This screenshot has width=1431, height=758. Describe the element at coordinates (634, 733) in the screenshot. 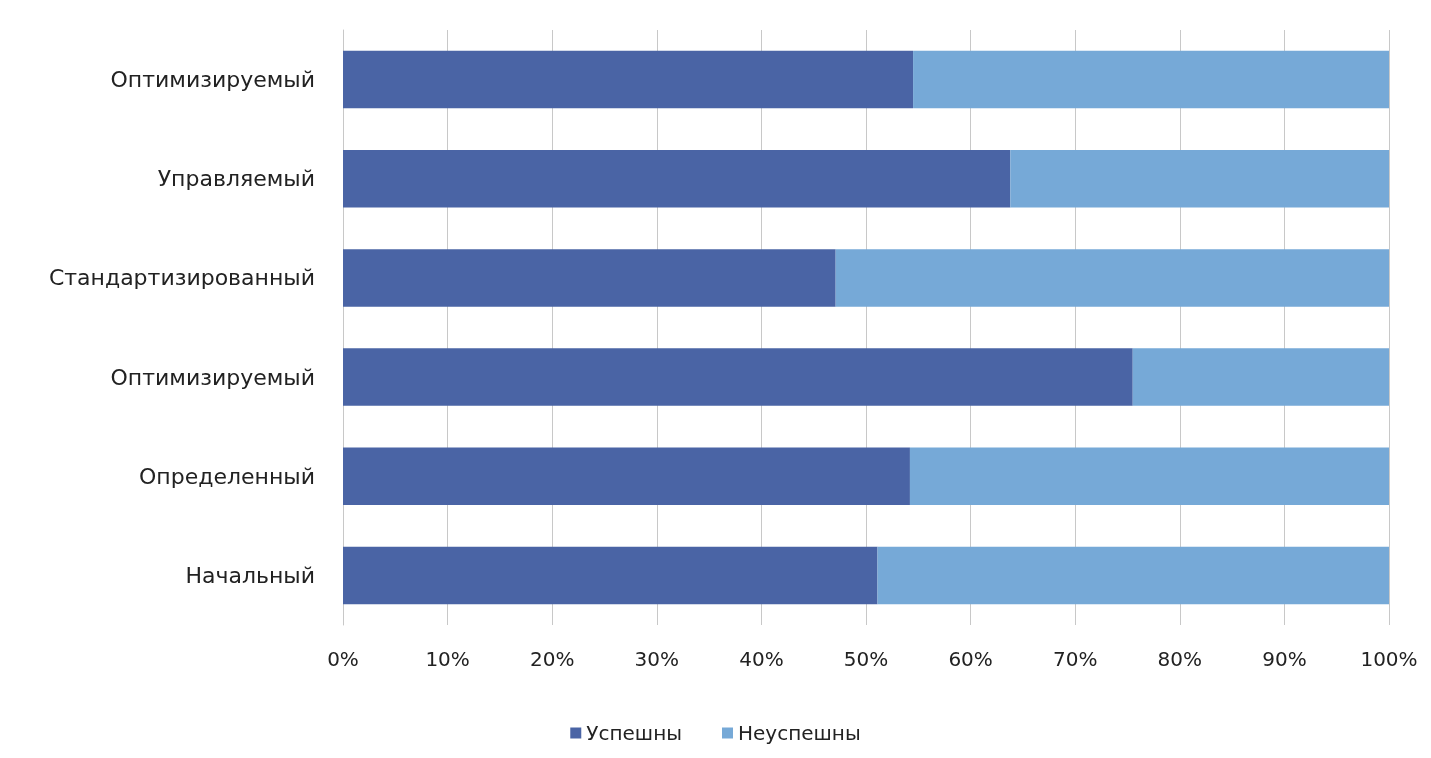

I see `legend-label: Успешны` at that location.